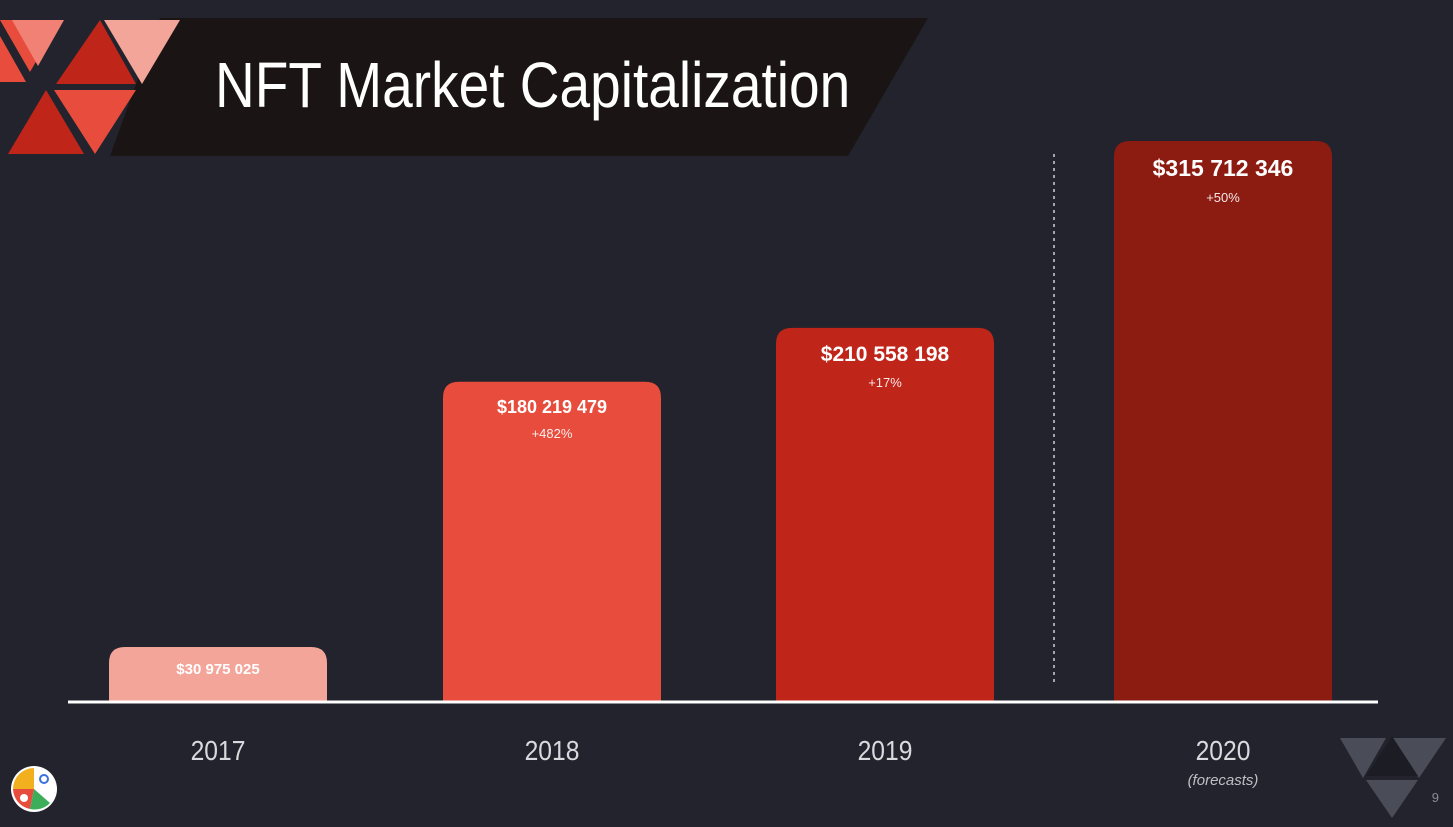 This screenshot has height=827, width=1453. I want to click on app-logo-icon, so click(34, 789).